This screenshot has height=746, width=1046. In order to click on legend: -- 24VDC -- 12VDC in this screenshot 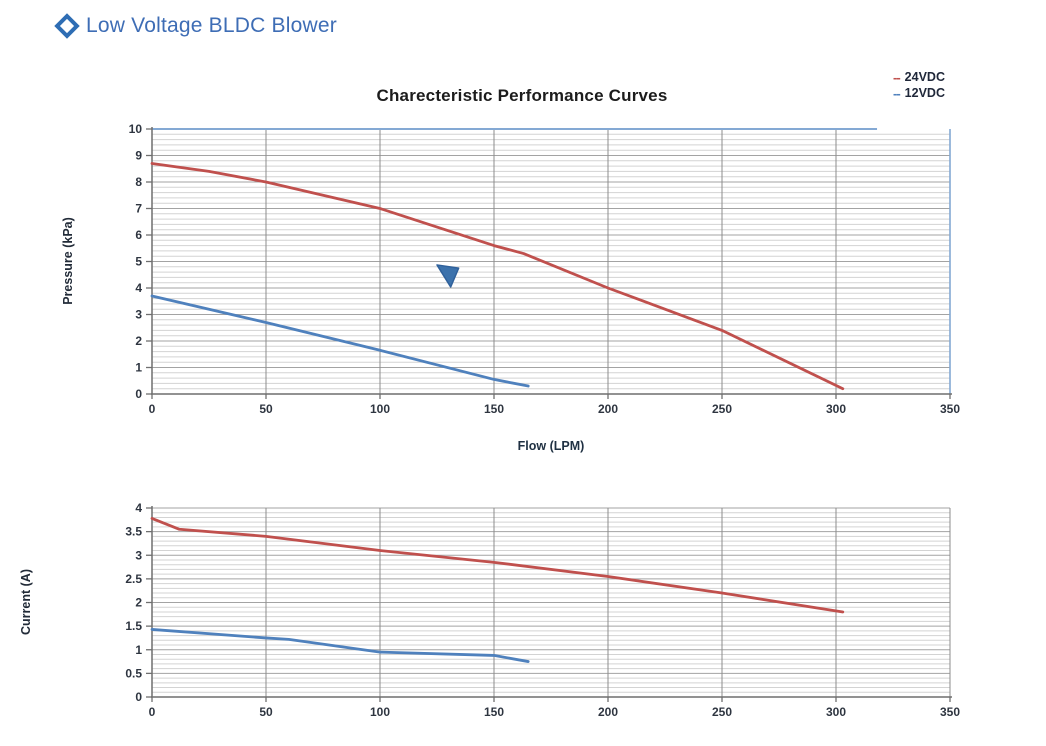, I will do `click(919, 85)`.